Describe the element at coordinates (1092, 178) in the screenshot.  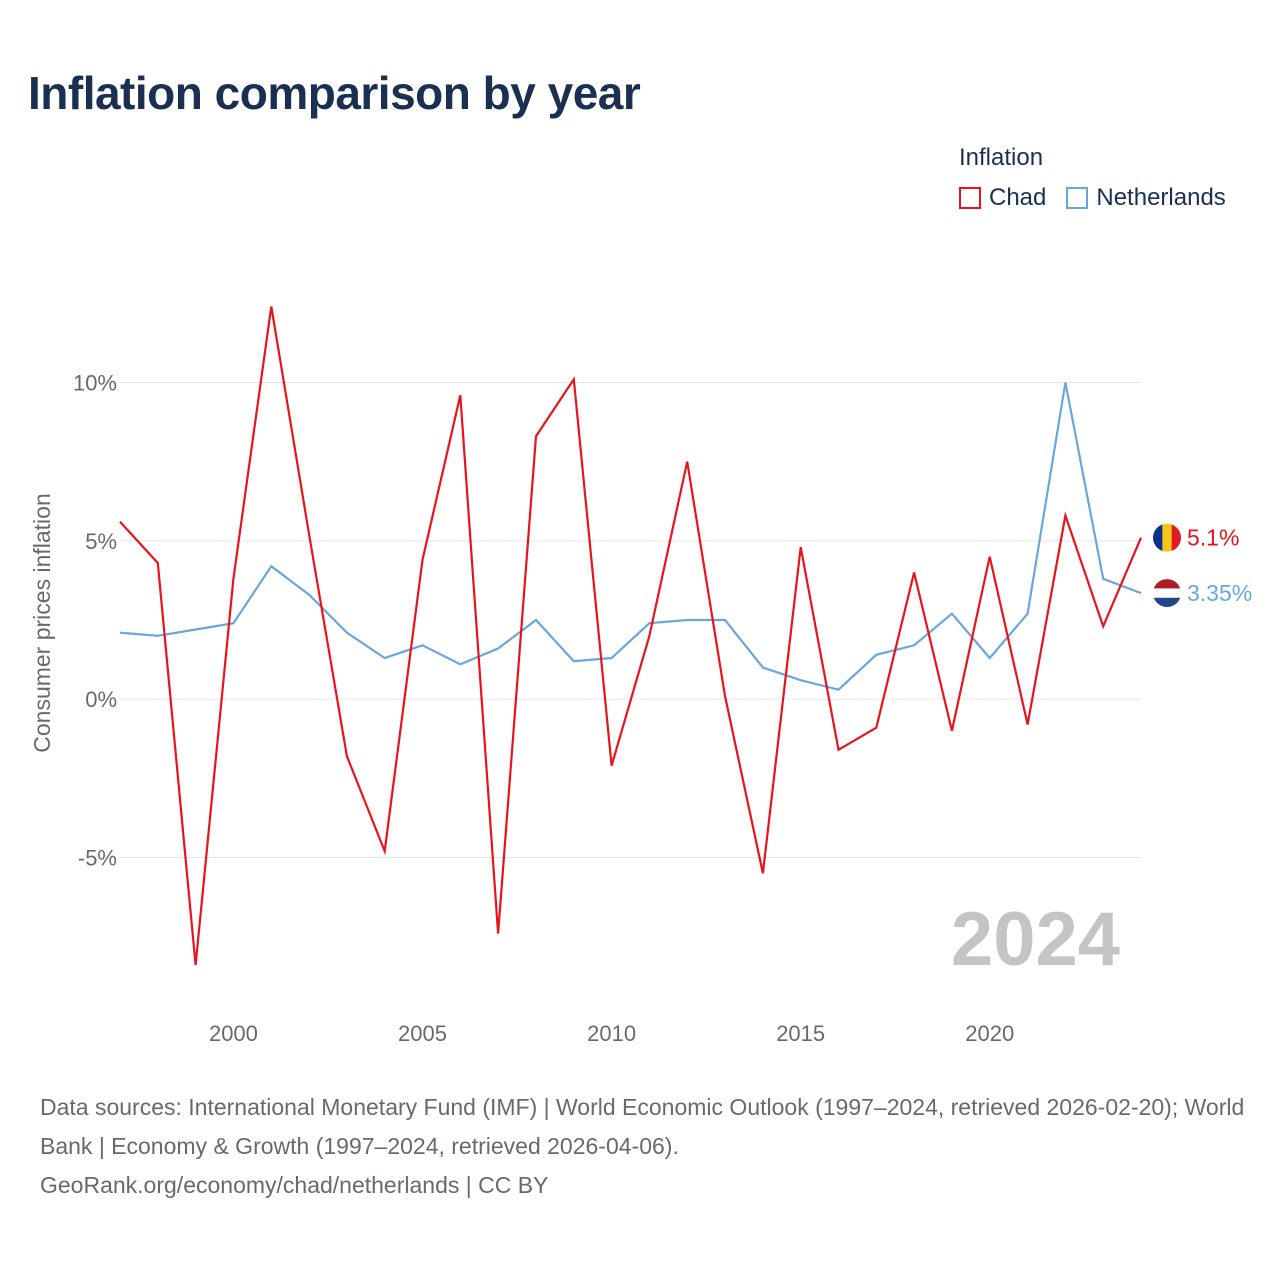
I see `legend: Inflation Chad Netherlands` at that location.